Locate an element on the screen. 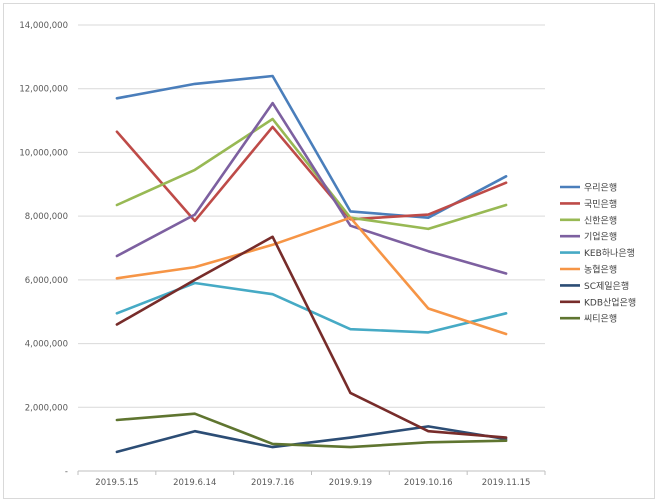 The width and height of the screenshot is (660, 504). legend-label: 우리은행 is located at coordinates (600, 188).